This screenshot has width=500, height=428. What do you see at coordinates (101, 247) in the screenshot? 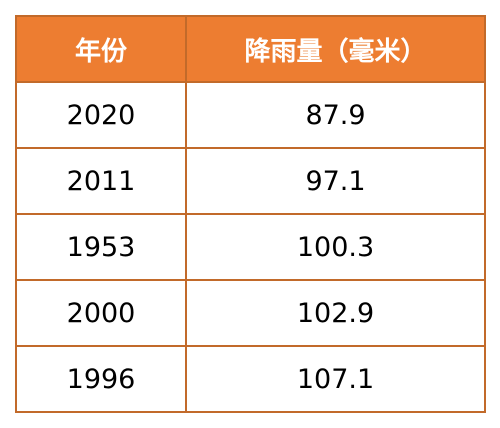
I see `year-cell: 1953` at bounding box center [101, 247].